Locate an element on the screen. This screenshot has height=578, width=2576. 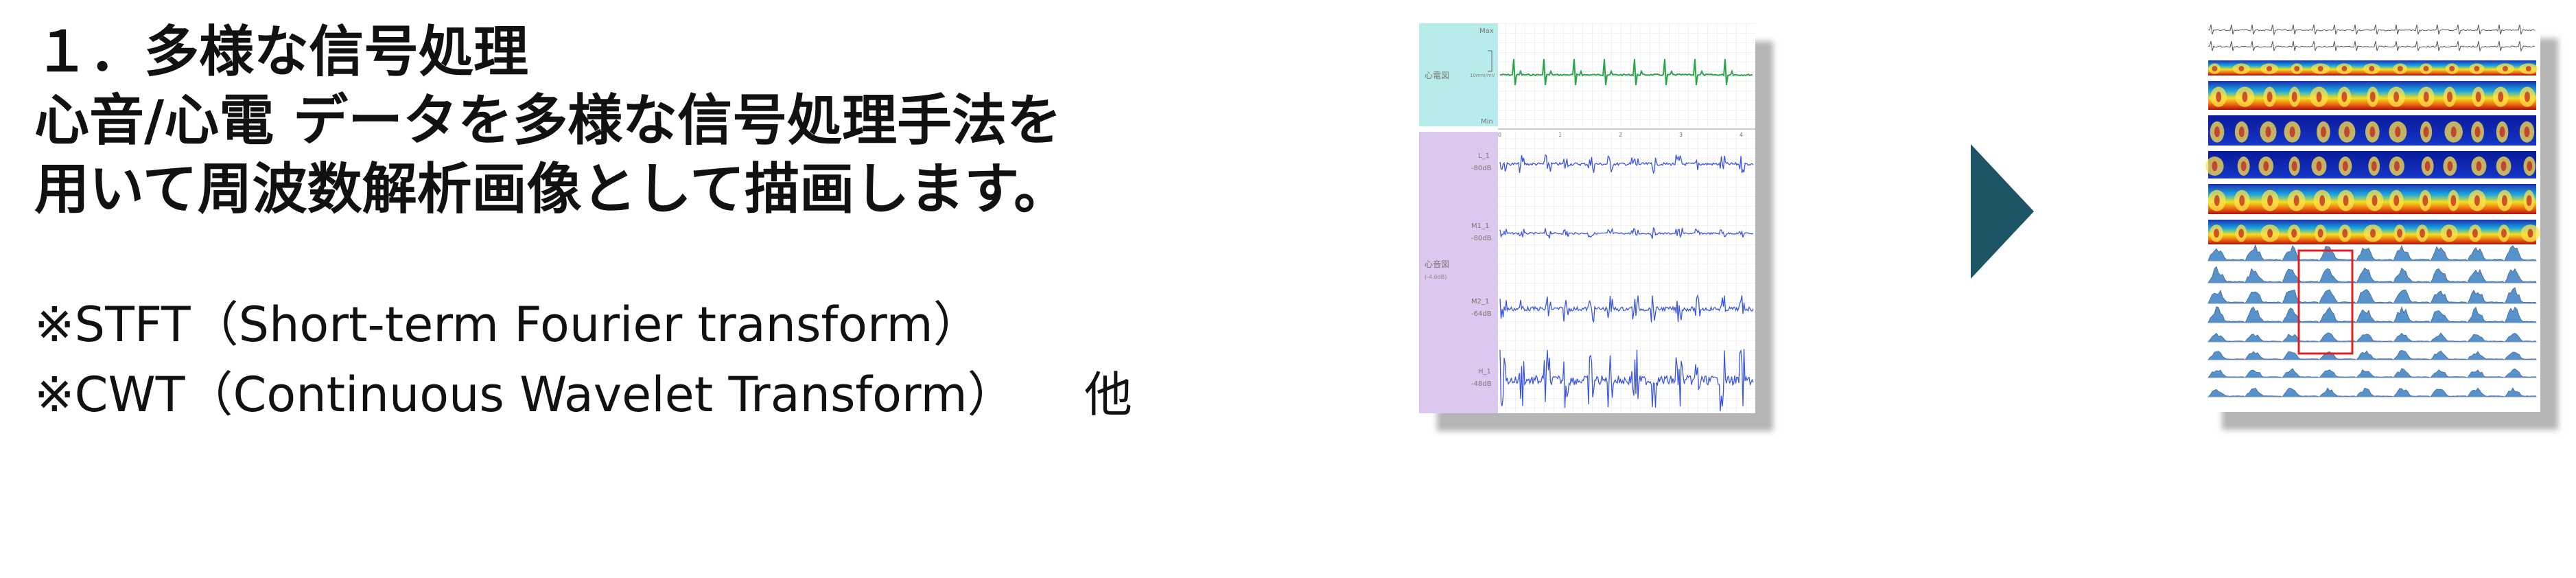
ecg-panel-band is located at coordinates (1458, 74).